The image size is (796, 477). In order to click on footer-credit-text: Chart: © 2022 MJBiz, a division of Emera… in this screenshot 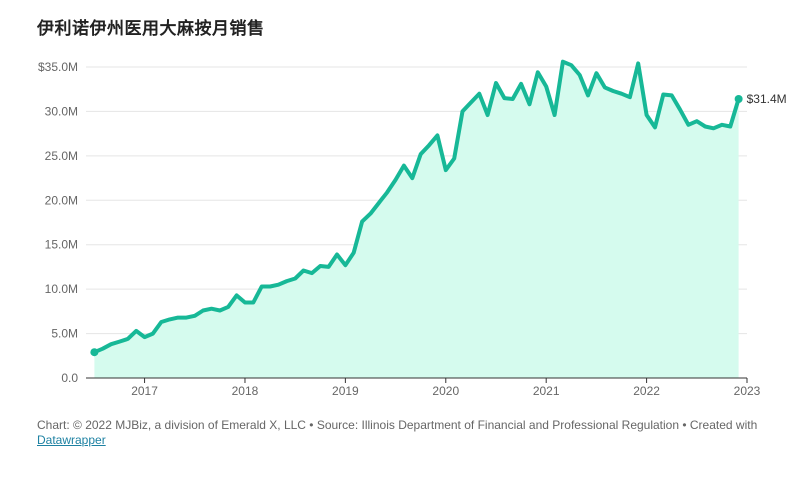, I will do `click(397, 425)`.